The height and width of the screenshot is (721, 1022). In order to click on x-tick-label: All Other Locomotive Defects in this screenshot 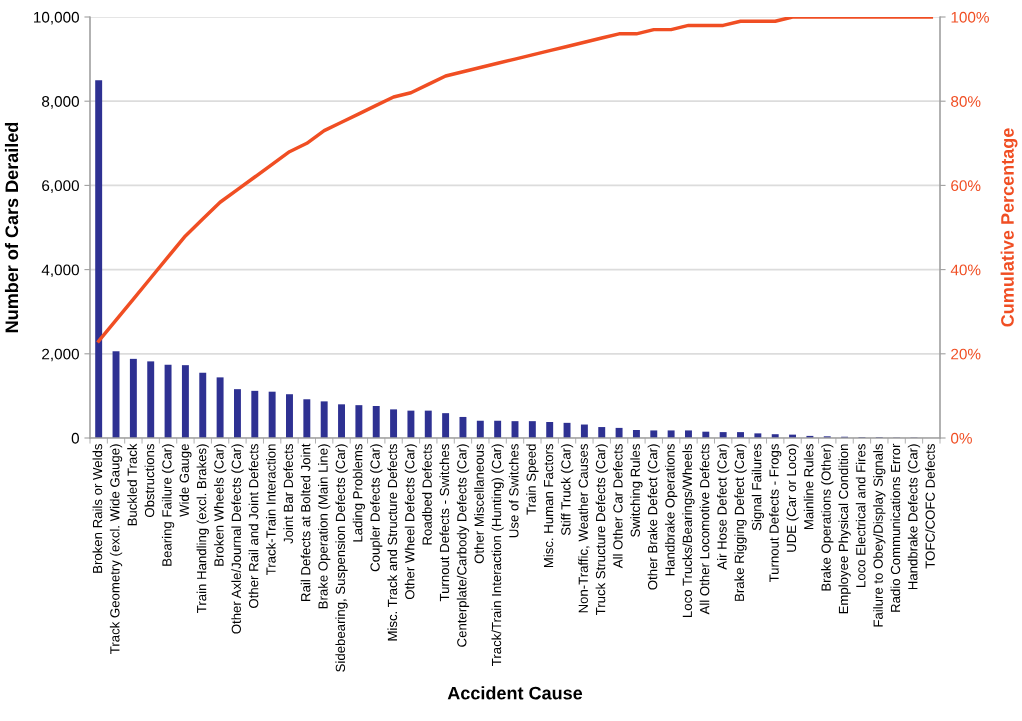, I will do `click(704, 529)`.